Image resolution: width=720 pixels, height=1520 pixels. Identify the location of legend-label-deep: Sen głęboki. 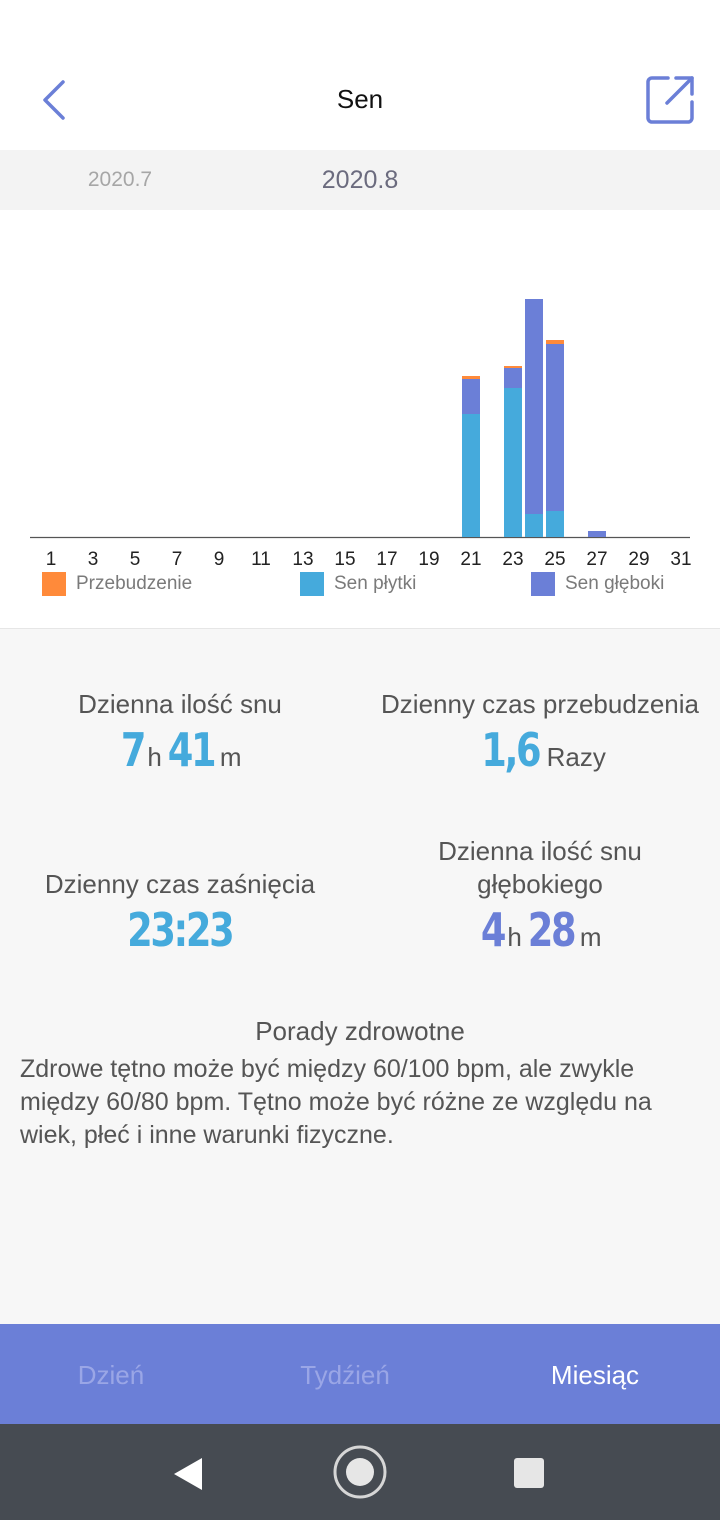
(615, 583).